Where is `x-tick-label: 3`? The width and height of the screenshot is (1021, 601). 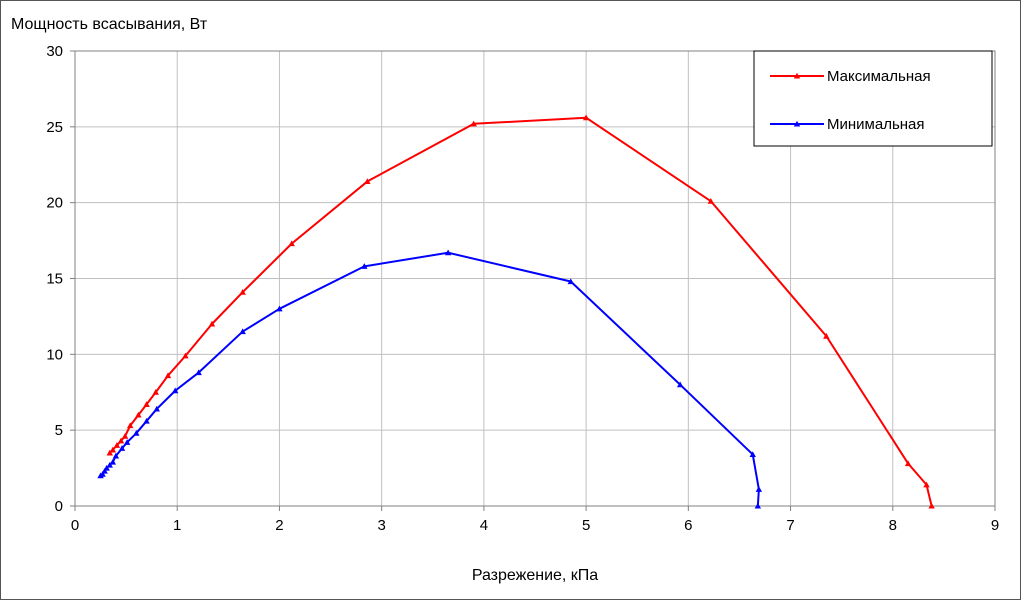
x-tick-label: 3 is located at coordinates (381, 525).